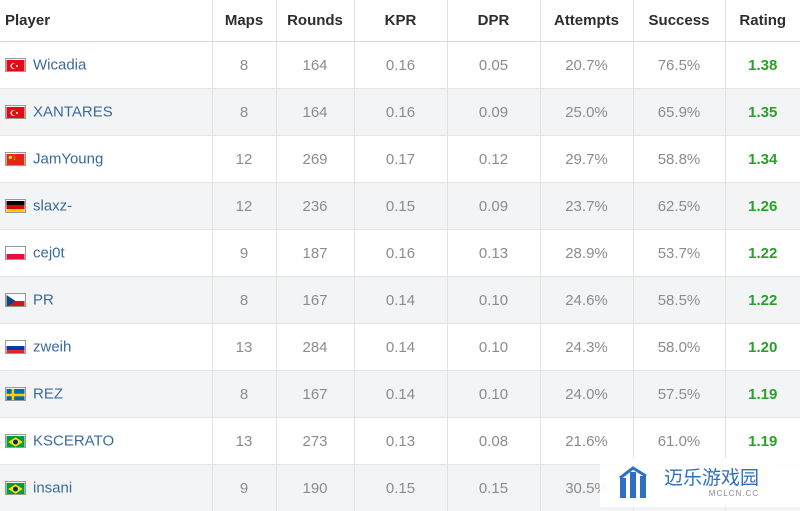 This screenshot has height=511, width=800. I want to click on header-rounds: Rounds, so click(315, 21).